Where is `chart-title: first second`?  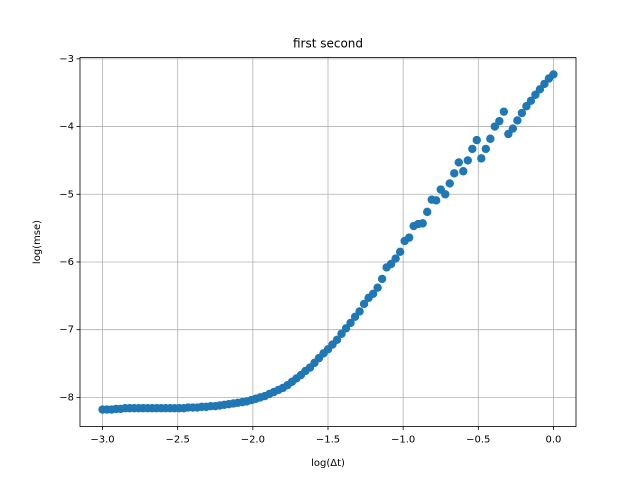 chart-title: first second is located at coordinates (328, 44).